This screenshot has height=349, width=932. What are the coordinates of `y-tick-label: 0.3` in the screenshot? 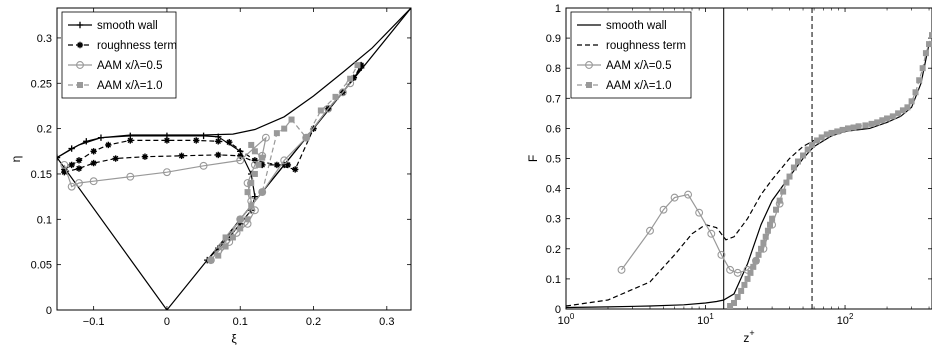 It's located at (553, 220).